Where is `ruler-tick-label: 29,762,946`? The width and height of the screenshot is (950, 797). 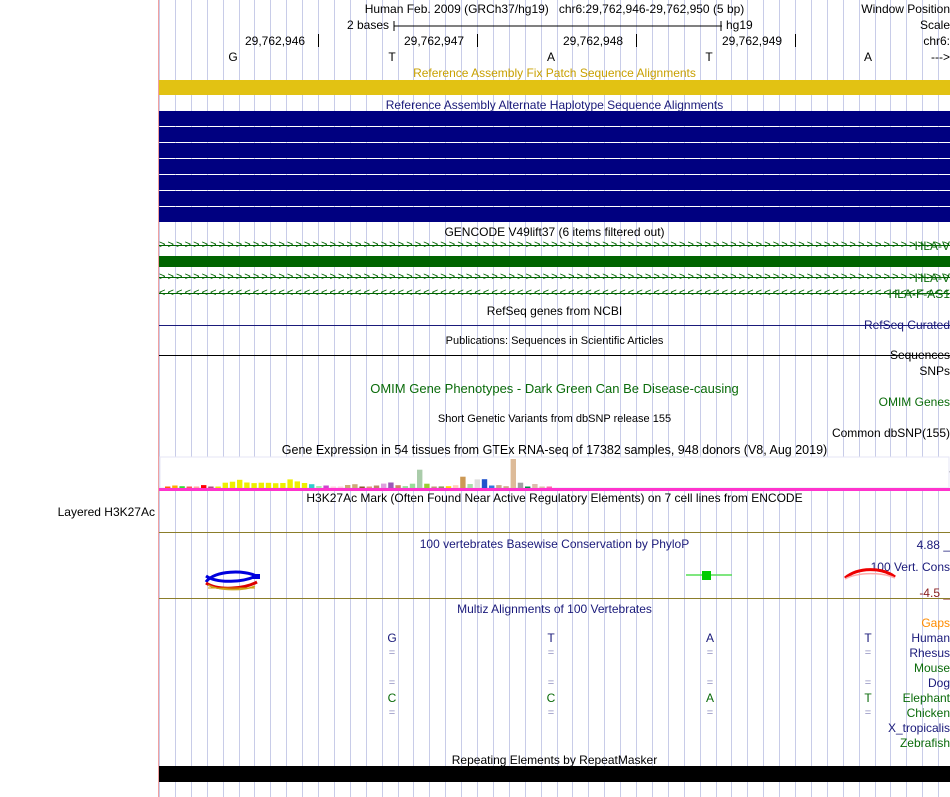 ruler-tick-label: 29,762,946 is located at coordinates (275, 41).